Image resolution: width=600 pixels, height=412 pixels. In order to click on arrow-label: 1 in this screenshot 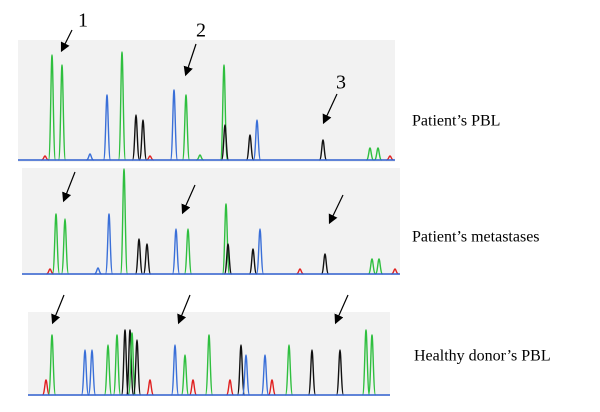, I will do `click(83, 21)`.